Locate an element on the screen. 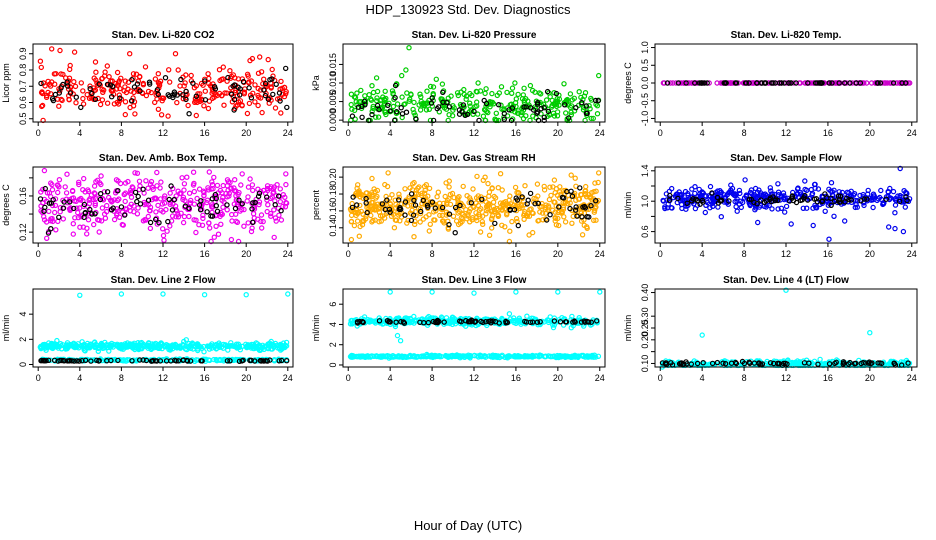 The width and height of the screenshot is (936, 540). x-tick-label: 0 is located at coordinates (660, 133).